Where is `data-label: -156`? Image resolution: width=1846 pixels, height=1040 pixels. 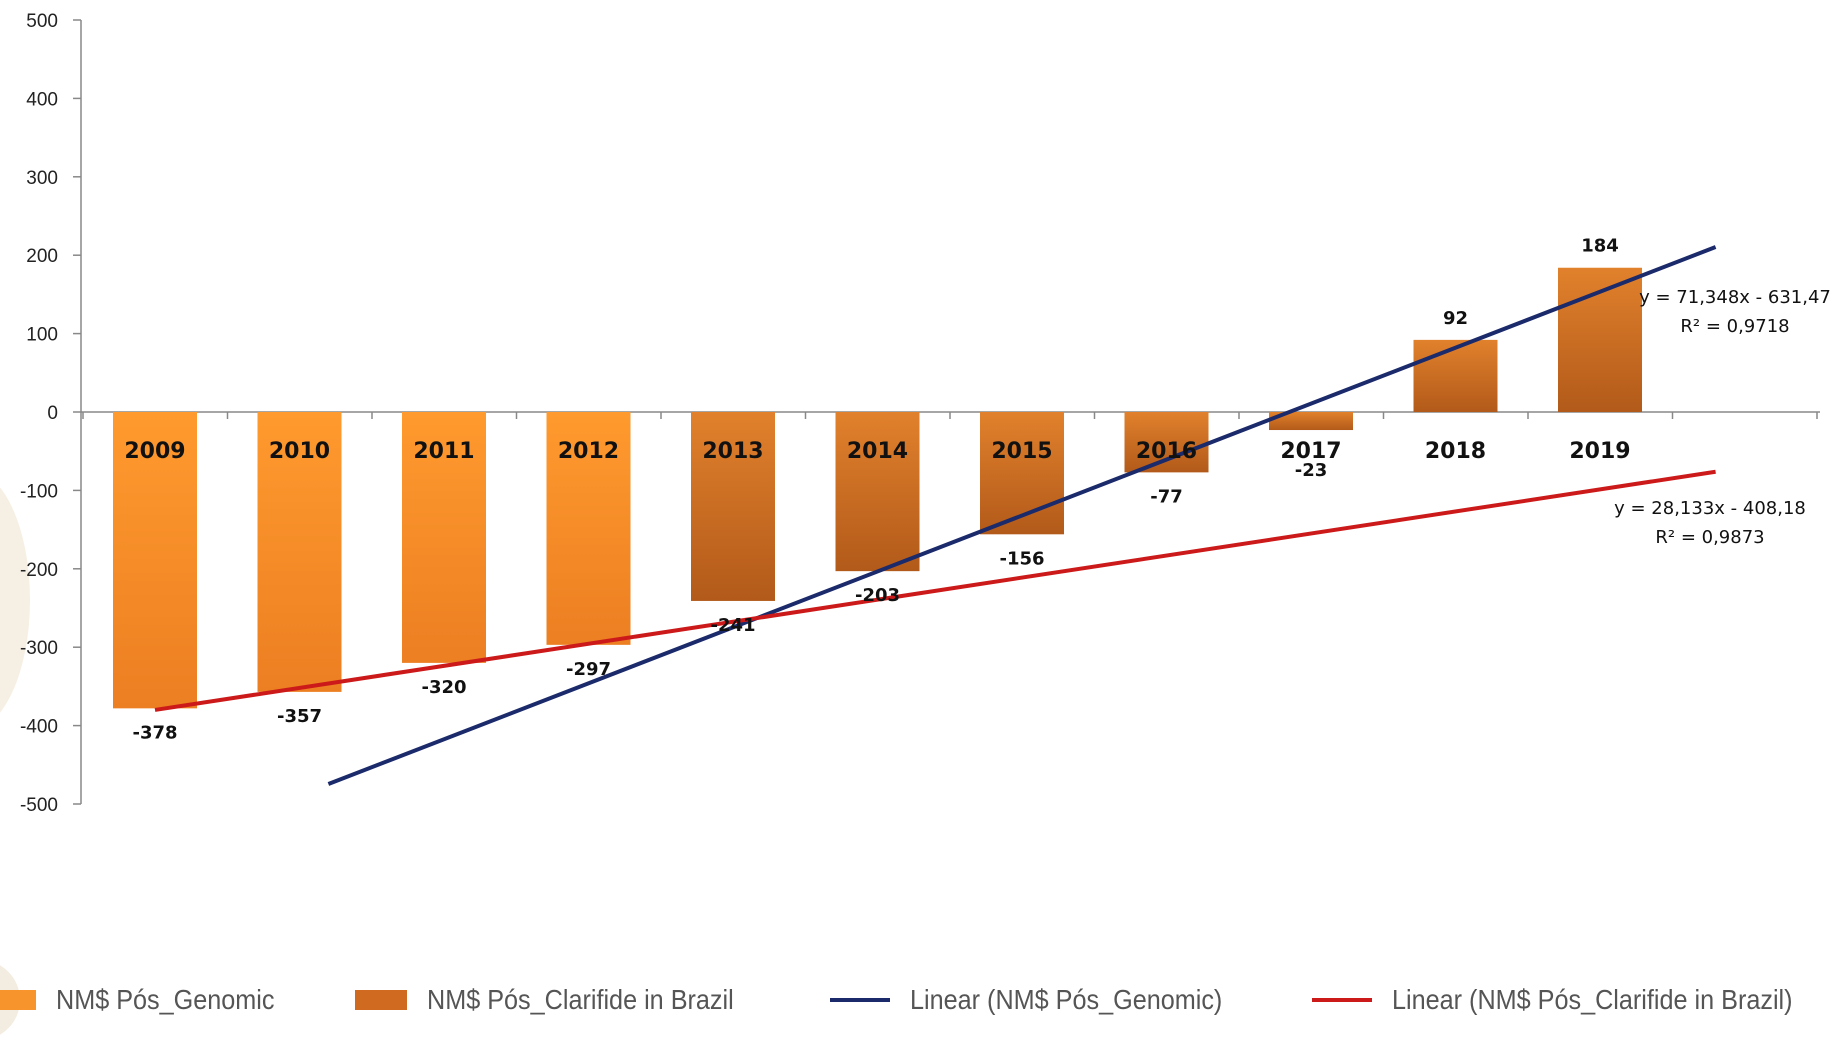 data-label: -156 is located at coordinates (1021, 558).